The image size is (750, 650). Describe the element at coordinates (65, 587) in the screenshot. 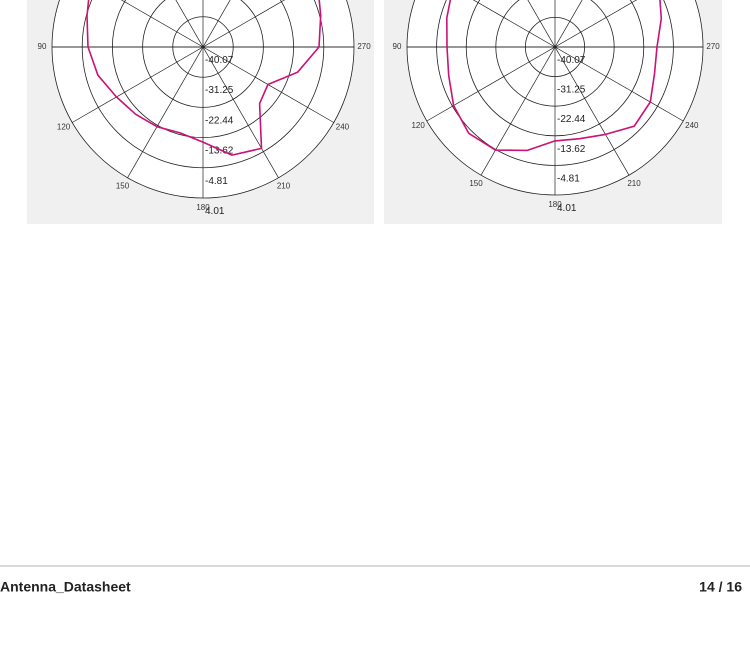

I see `footer-title: Antenna_Datasheet` at that location.